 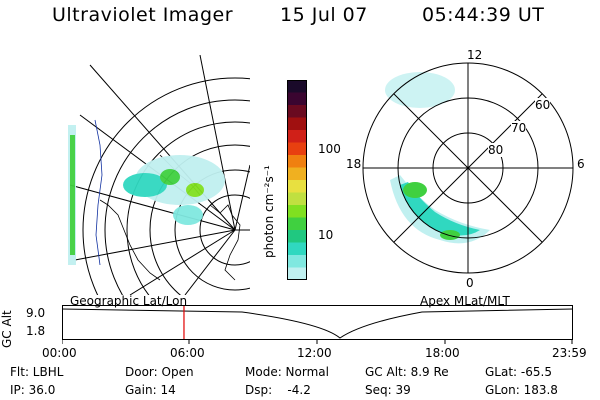 What do you see at coordinates (442, 353) in the screenshot?
I see `timeline-xtick-1800: 18:00` at bounding box center [442, 353].